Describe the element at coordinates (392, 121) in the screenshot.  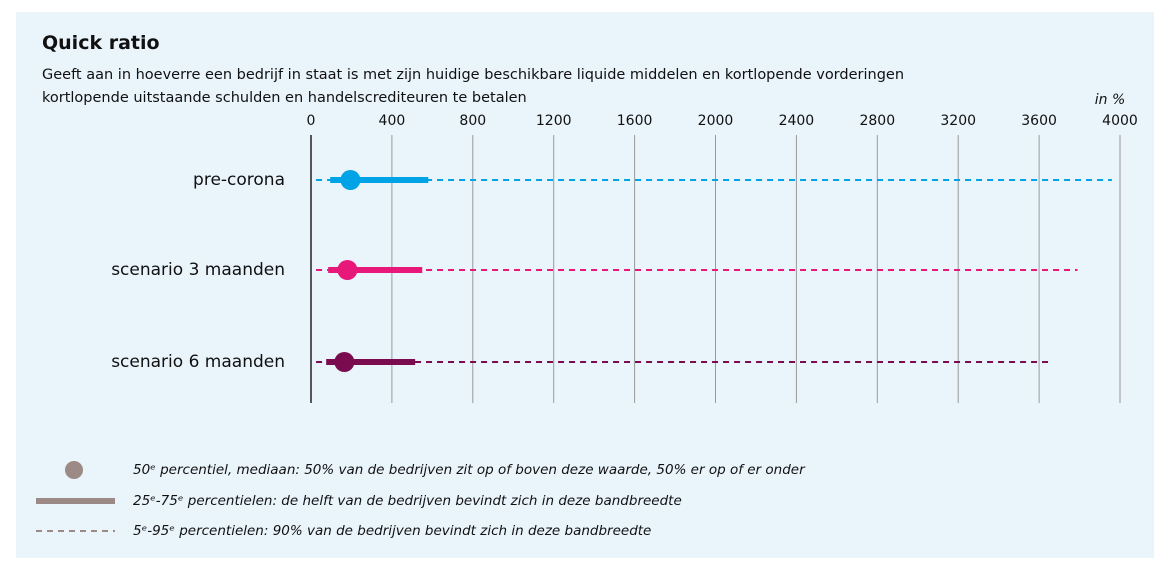
I see `x-tick-label: 400` at that location.